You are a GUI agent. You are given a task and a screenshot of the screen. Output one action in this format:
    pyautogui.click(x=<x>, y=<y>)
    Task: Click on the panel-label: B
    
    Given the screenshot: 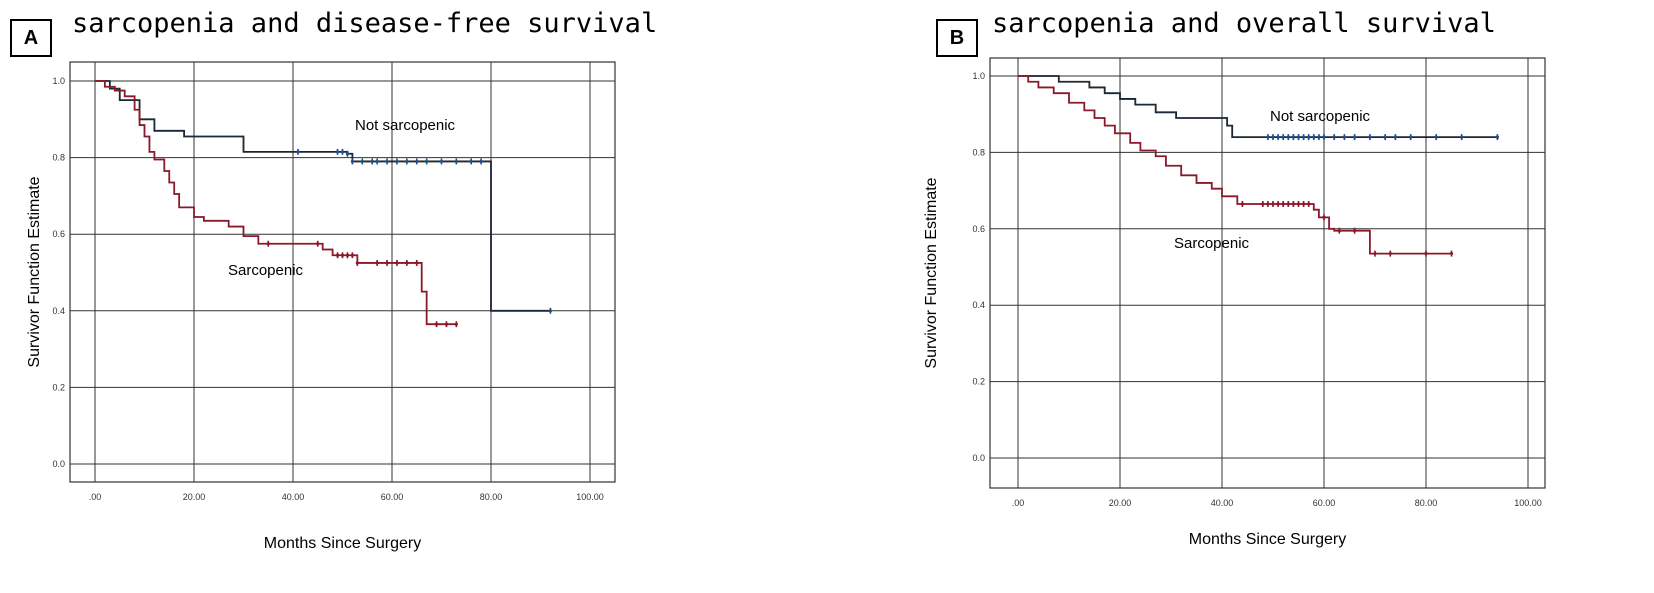 What is the action you would take?
    pyautogui.click(x=957, y=38)
    